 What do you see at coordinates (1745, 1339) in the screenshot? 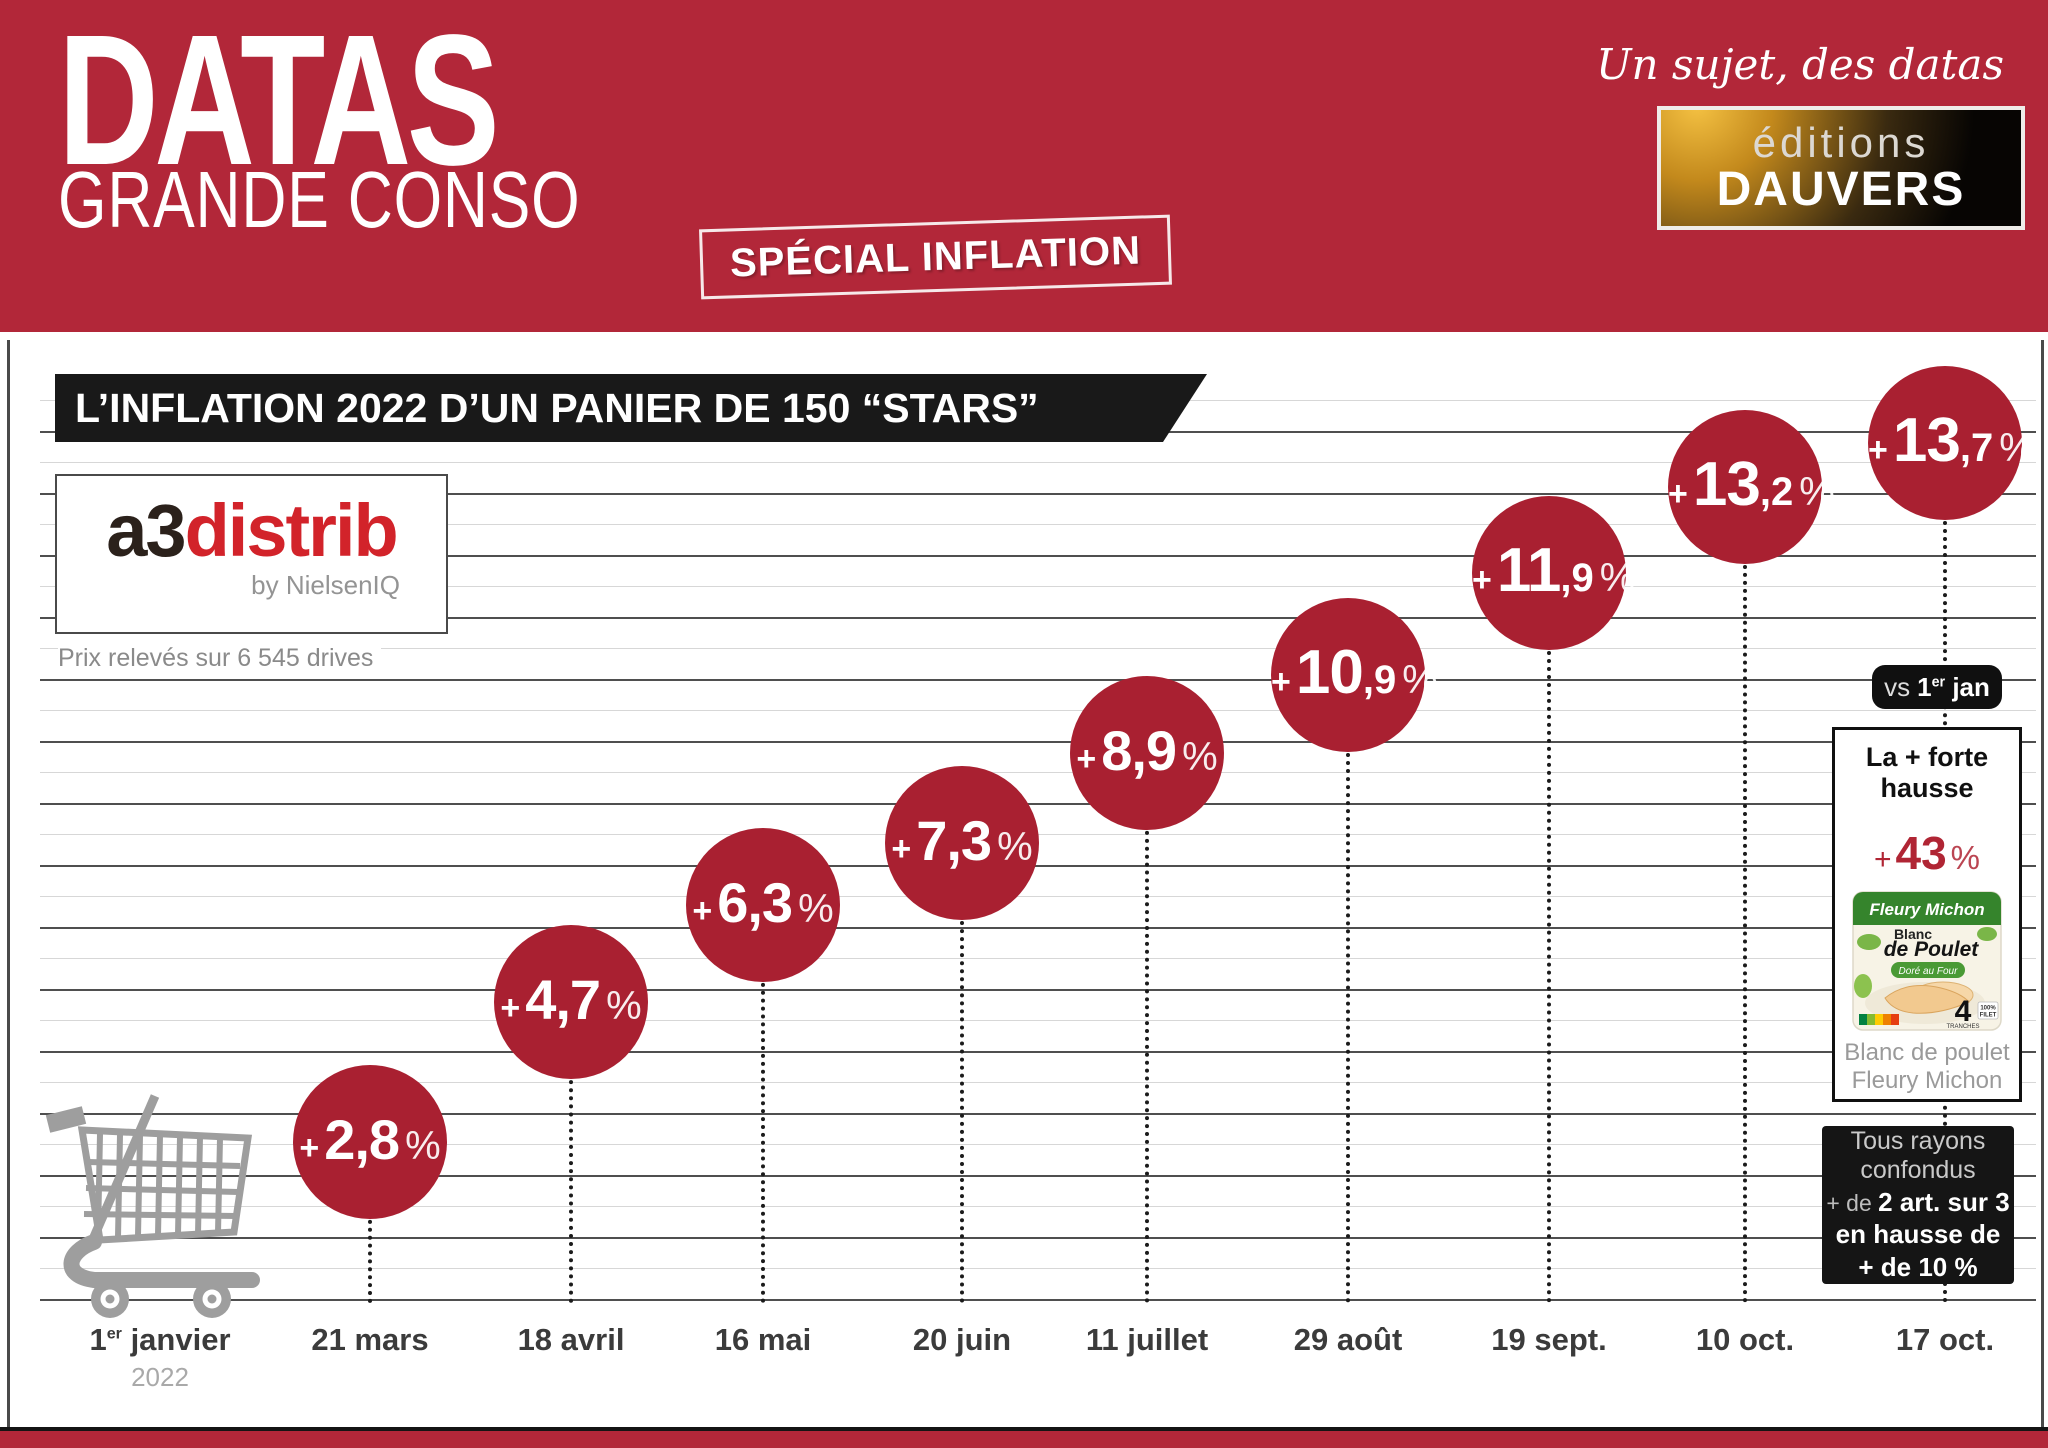
I see `x-axis-label: 10 oct.` at bounding box center [1745, 1339].